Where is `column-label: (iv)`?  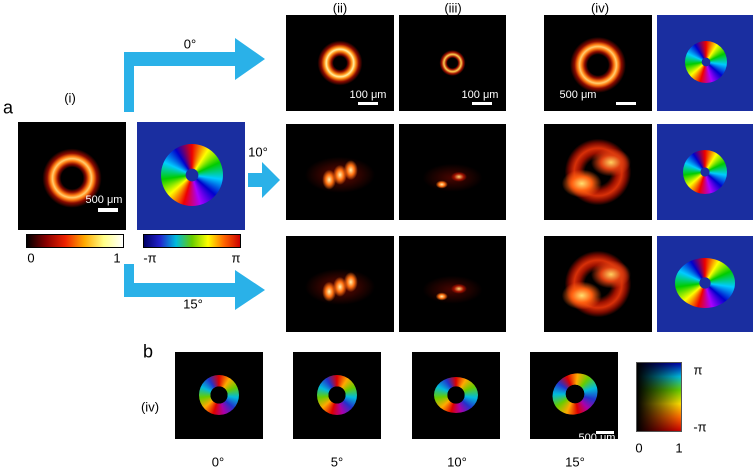 column-label: (iv) is located at coordinates (600, 8).